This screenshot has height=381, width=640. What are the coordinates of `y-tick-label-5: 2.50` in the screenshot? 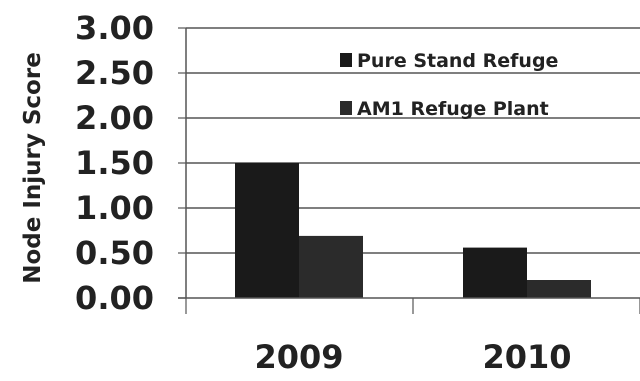 It's located at (114, 73).